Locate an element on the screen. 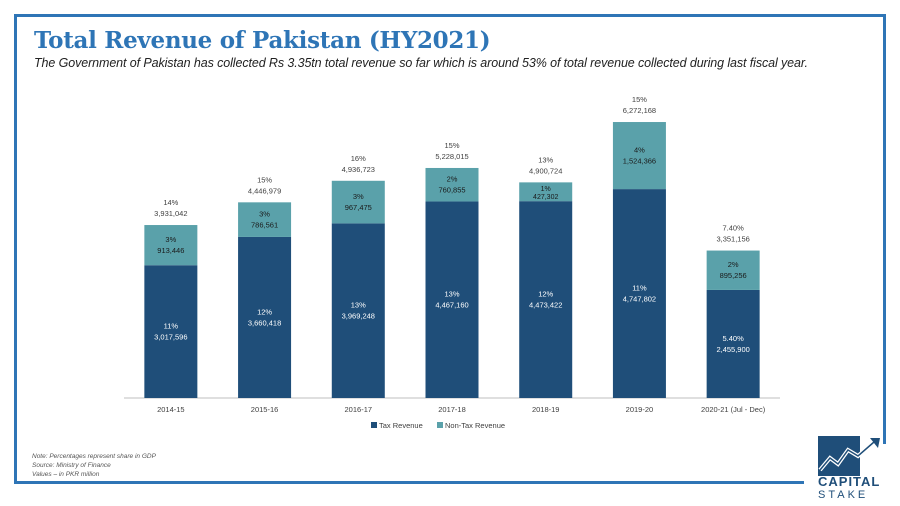 The height and width of the screenshot is (506, 900). source-line: Source: Ministry of Finance is located at coordinates (71, 465).